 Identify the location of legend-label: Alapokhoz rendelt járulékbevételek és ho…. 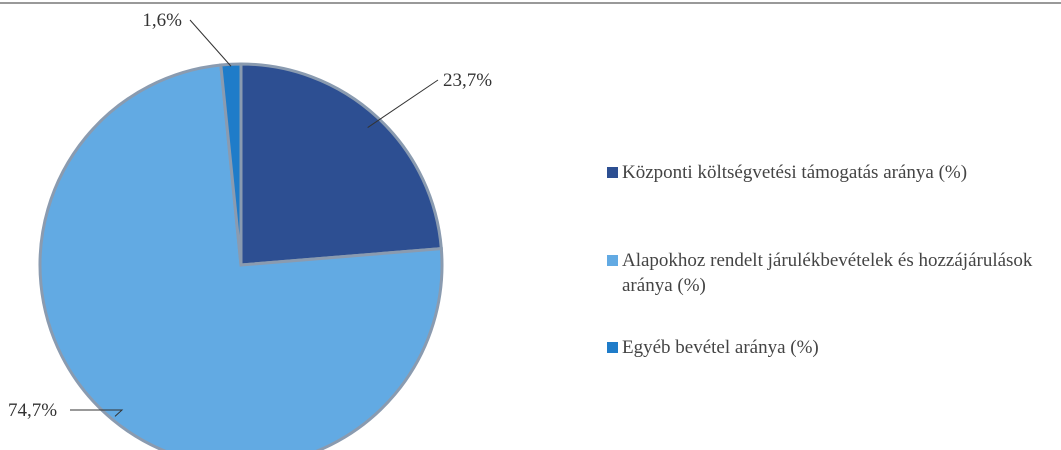
(827, 273).